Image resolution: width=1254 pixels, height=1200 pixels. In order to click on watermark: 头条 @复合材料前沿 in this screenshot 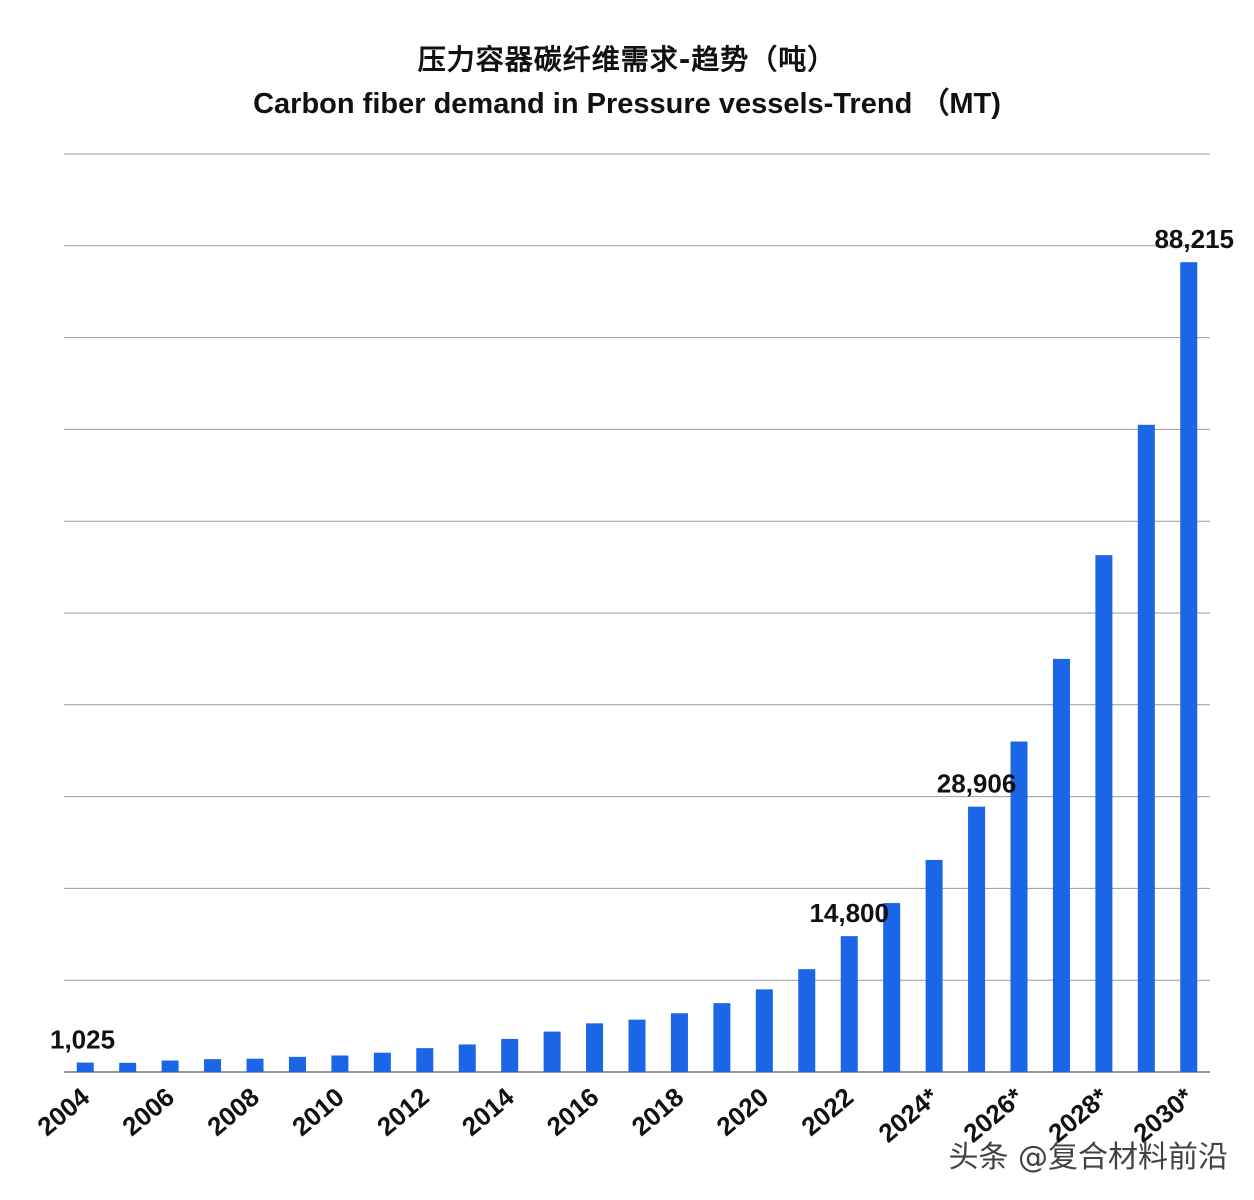, I will do `click(1088, 1157)`.